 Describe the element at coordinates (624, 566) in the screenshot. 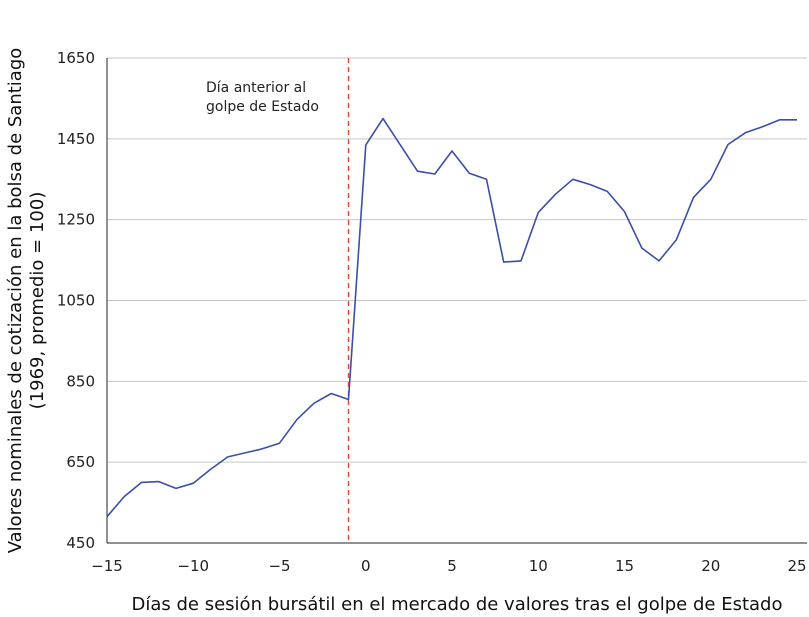

I see `x-tick-label: 15` at that location.